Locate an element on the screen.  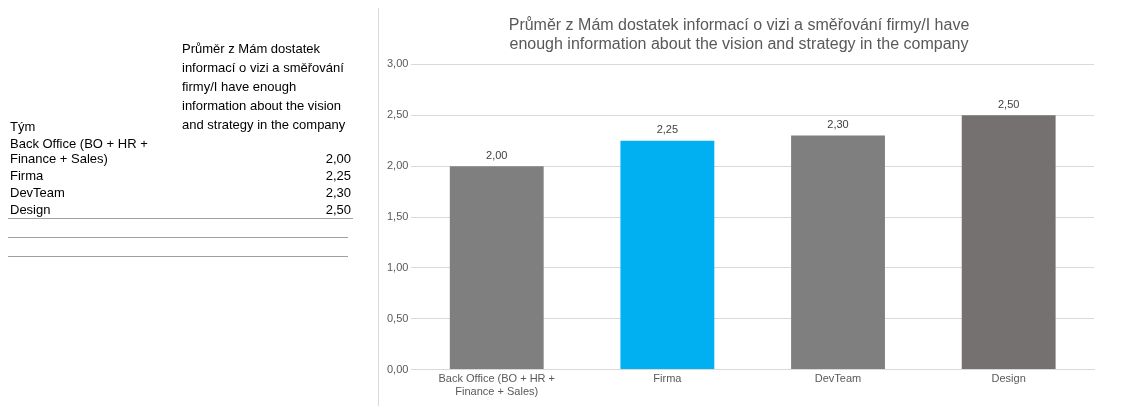
y-tick-label: 0,00 is located at coordinates (397, 368).